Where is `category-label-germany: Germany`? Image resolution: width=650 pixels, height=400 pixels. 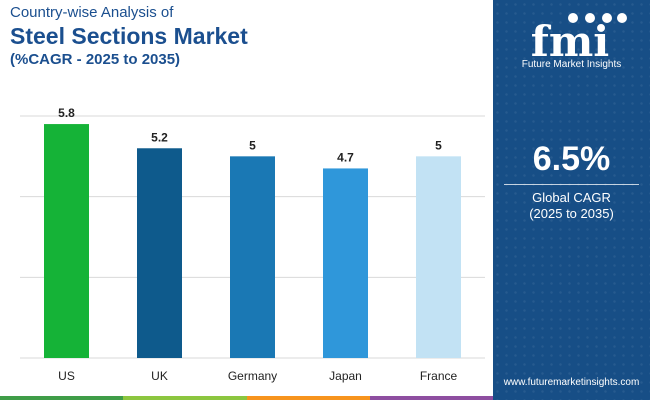
category-label-germany: Germany is located at coordinates (252, 376).